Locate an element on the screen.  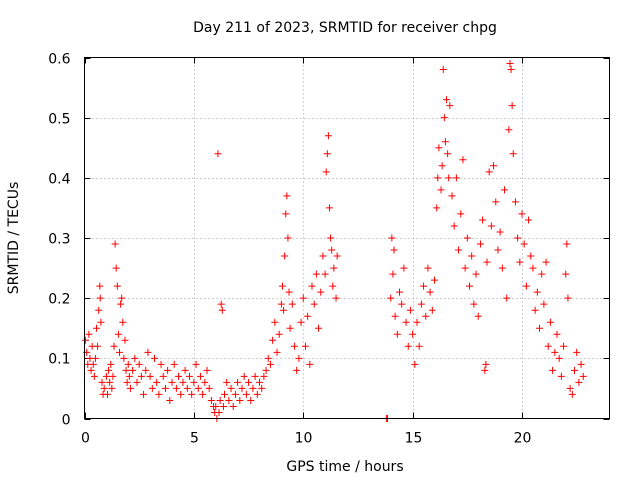
x-tick-label: 0 is located at coordinates (85, 439).